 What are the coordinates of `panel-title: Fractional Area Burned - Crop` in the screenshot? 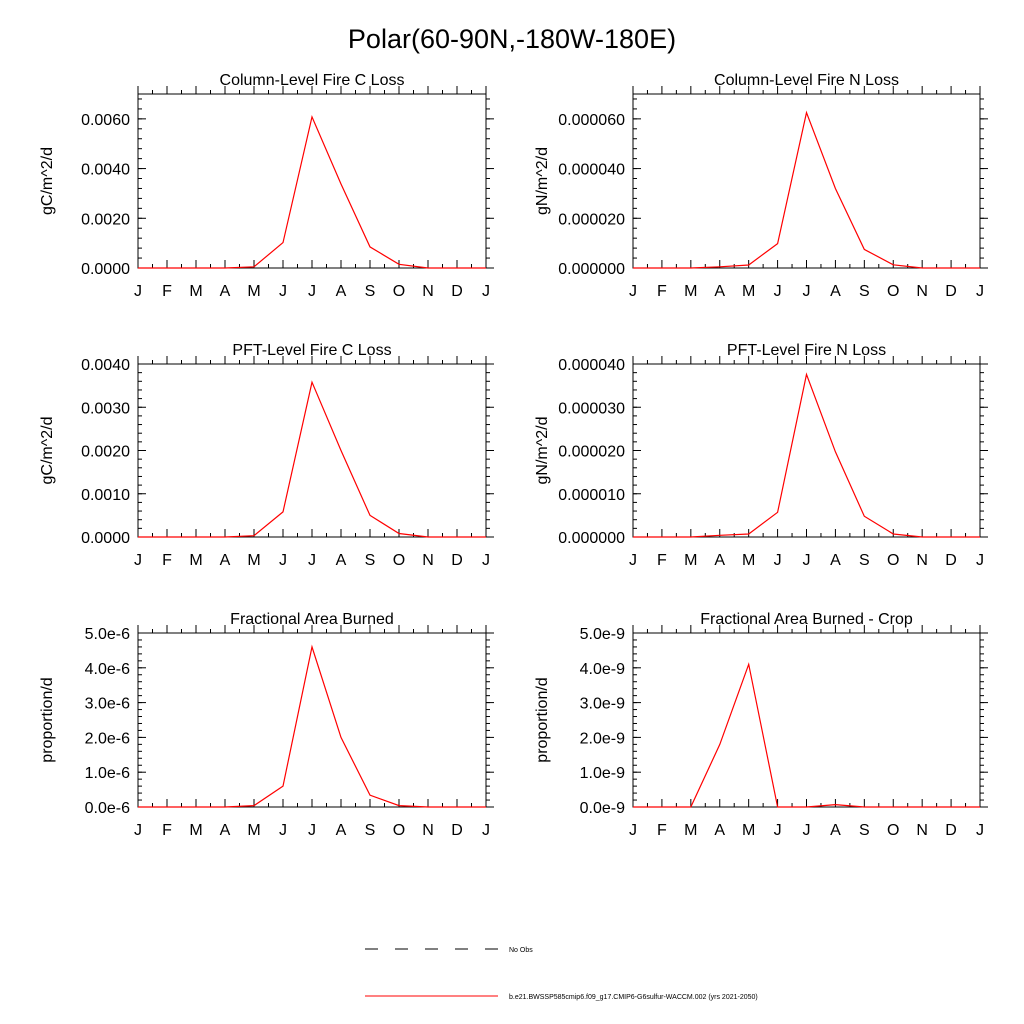 It's located at (806, 619).